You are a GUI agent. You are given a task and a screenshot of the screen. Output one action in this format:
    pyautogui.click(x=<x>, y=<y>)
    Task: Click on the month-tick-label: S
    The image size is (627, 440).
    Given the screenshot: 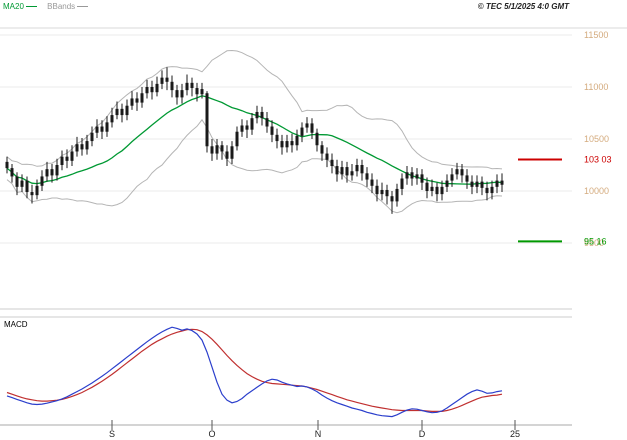 What is the action you would take?
    pyautogui.click(x=112, y=434)
    